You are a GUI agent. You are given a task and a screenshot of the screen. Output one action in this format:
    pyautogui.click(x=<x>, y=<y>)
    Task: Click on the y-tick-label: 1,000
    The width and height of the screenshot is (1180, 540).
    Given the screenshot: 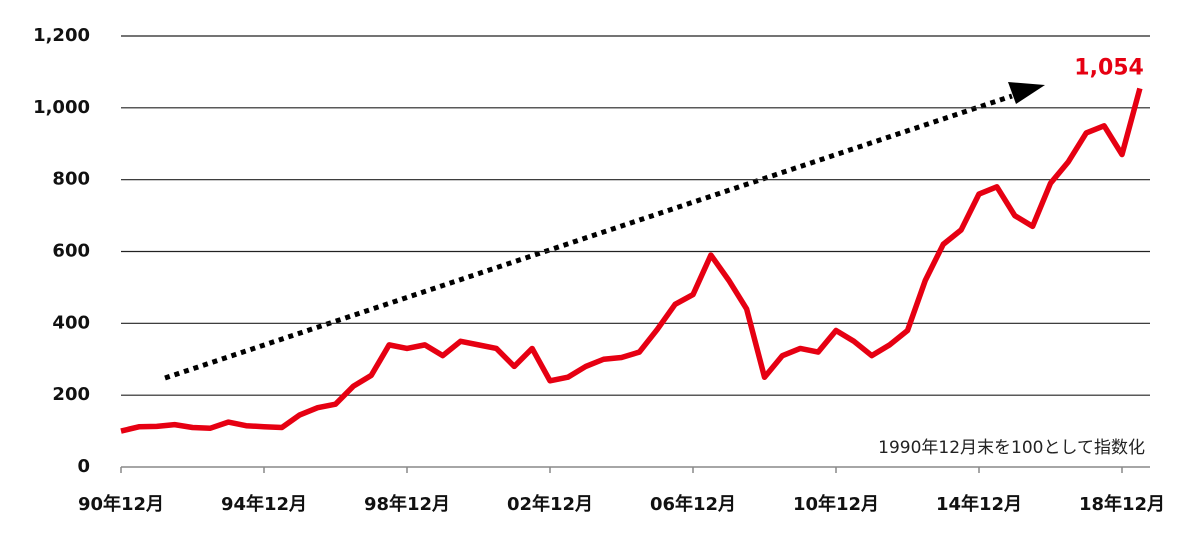 What is the action you would take?
    pyautogui.click(x=61, y=107)
    